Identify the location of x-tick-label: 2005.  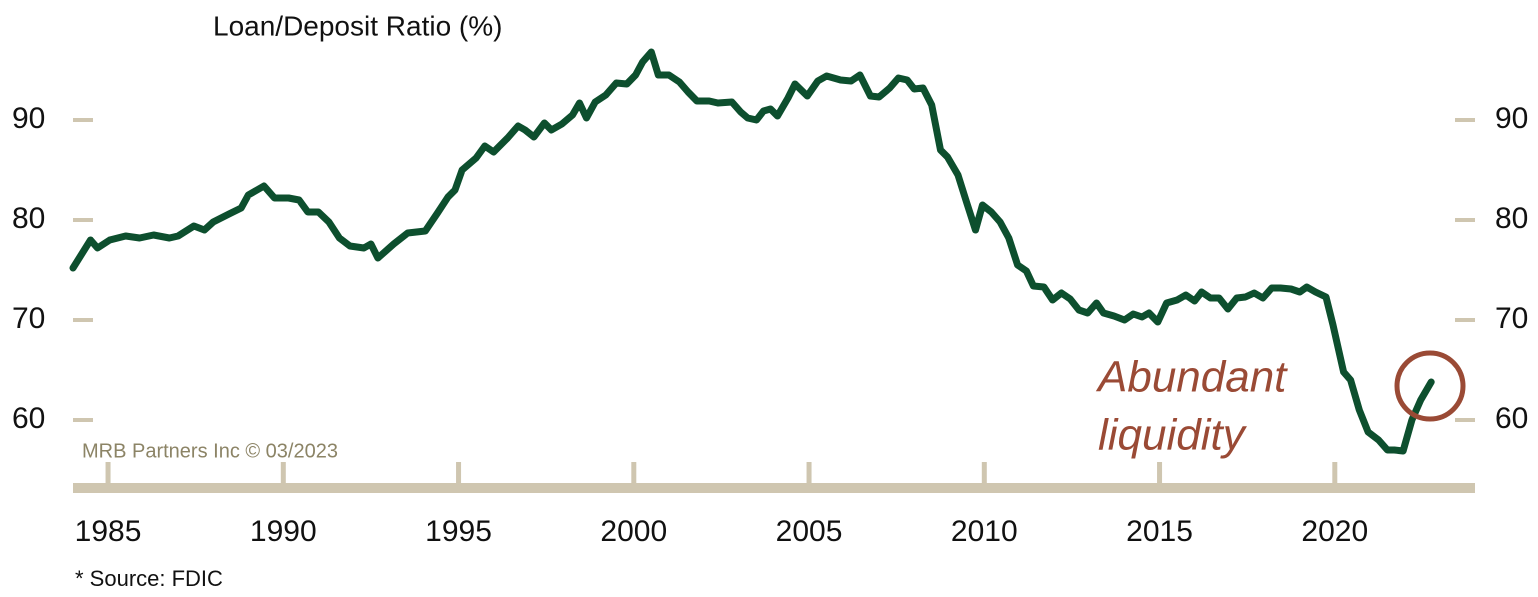
(809, 531).